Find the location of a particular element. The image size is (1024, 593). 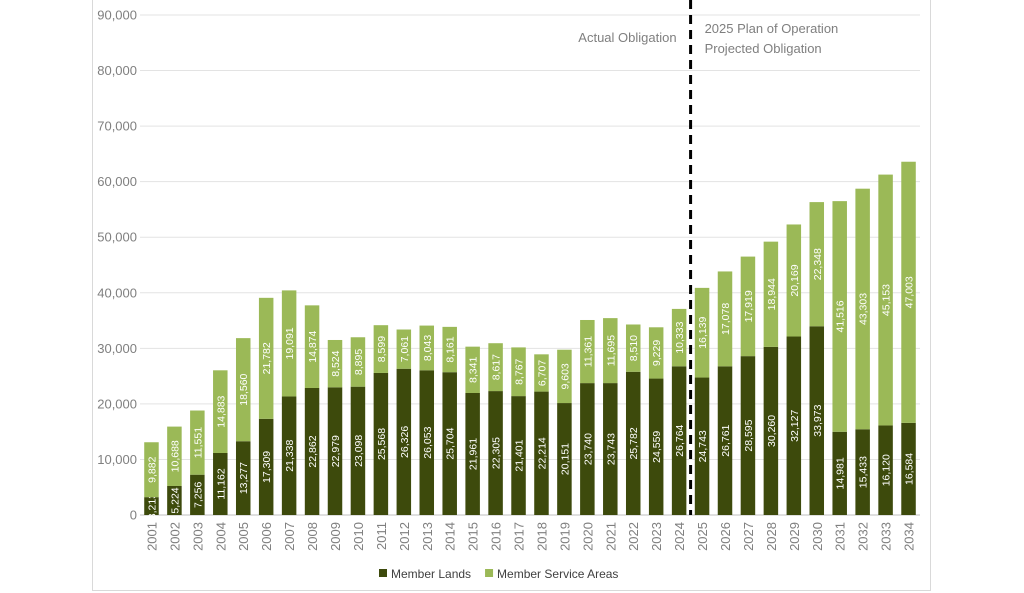

y-tick-label: 50,000 is located at coordinates (117, 237).